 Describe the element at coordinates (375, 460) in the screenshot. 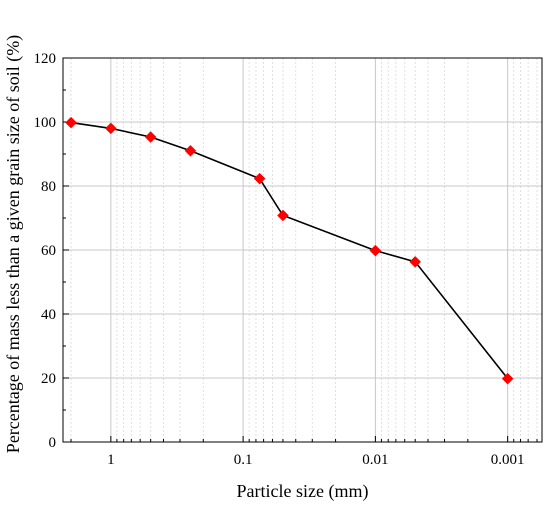

I see `x-tick-label: 0.01` at that location.